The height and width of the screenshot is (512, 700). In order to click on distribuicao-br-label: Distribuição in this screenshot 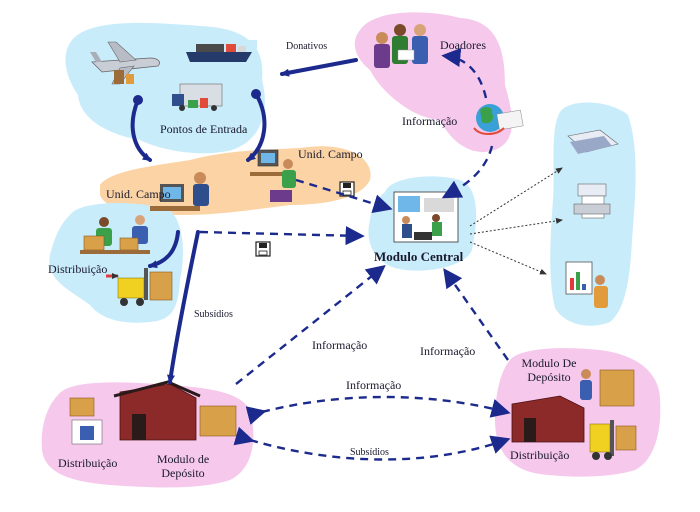, I will do `click(540, 455)`.